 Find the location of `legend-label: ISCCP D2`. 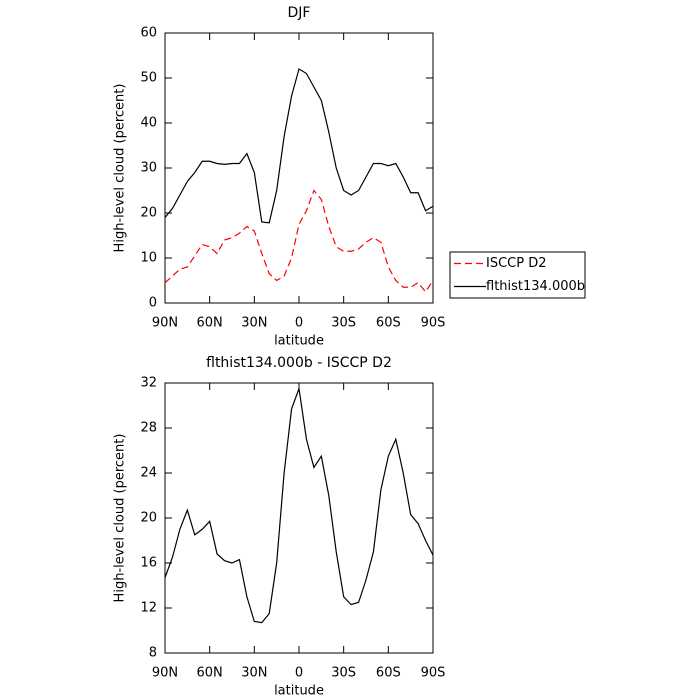

legend-label: ISCCP D2 is located at coordinates (516, 263).